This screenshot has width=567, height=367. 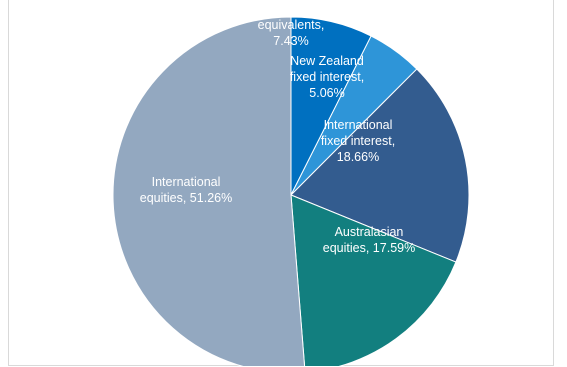 What do you see at coordinates (369, 240) in the screenshot?
I see `slice-label: Australasian equities, 17.59%` at bounding box center [369, 240].